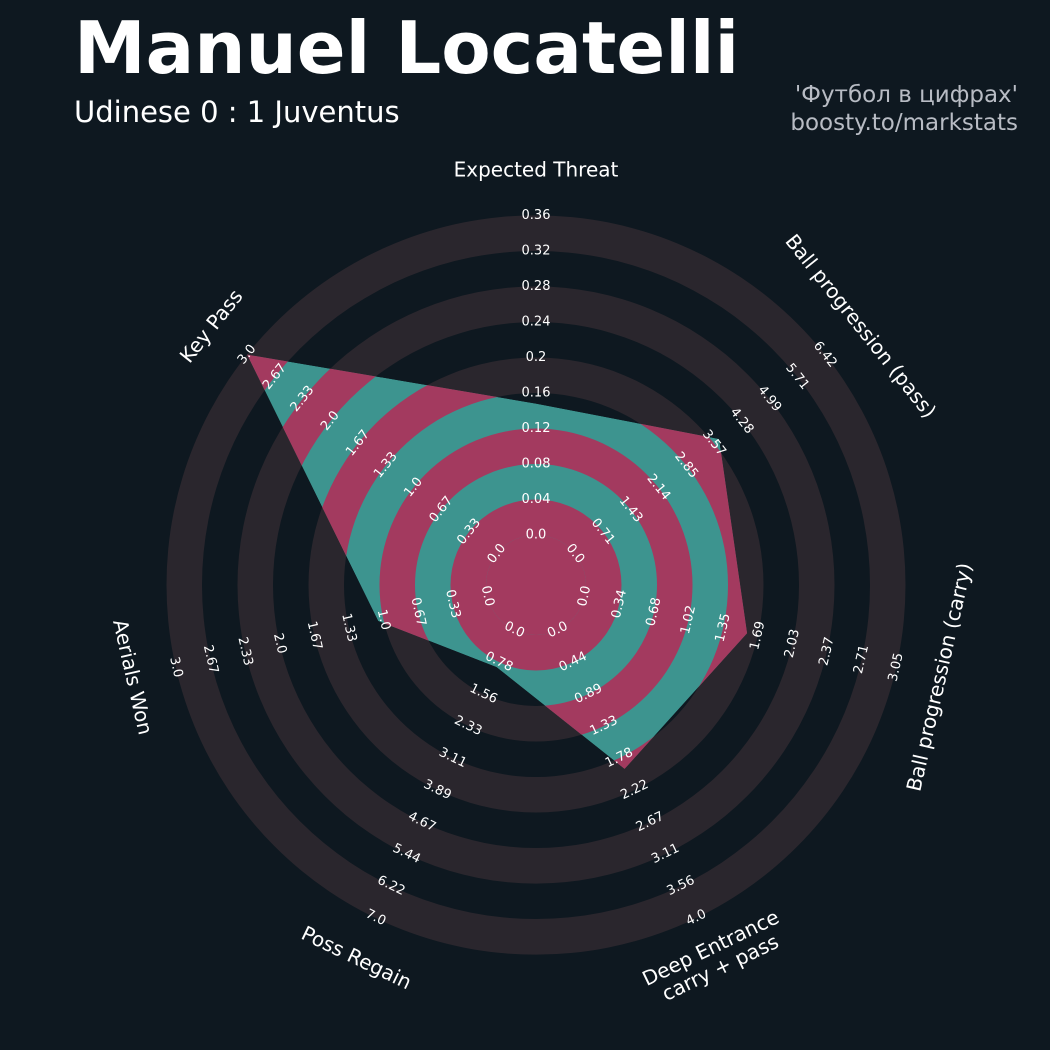  What do you see at coordinates (536, 499) in the screenshot?
I see `radar-tick-label: 0.04` at bounding box center [536, 499].